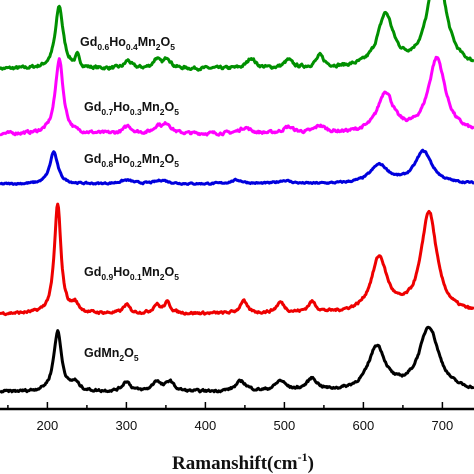 The width and height of the screenshot is (474, 474). I want to click on series-label-1: Gd0.7Ho0.3Mn2O5, so click(131, 108).